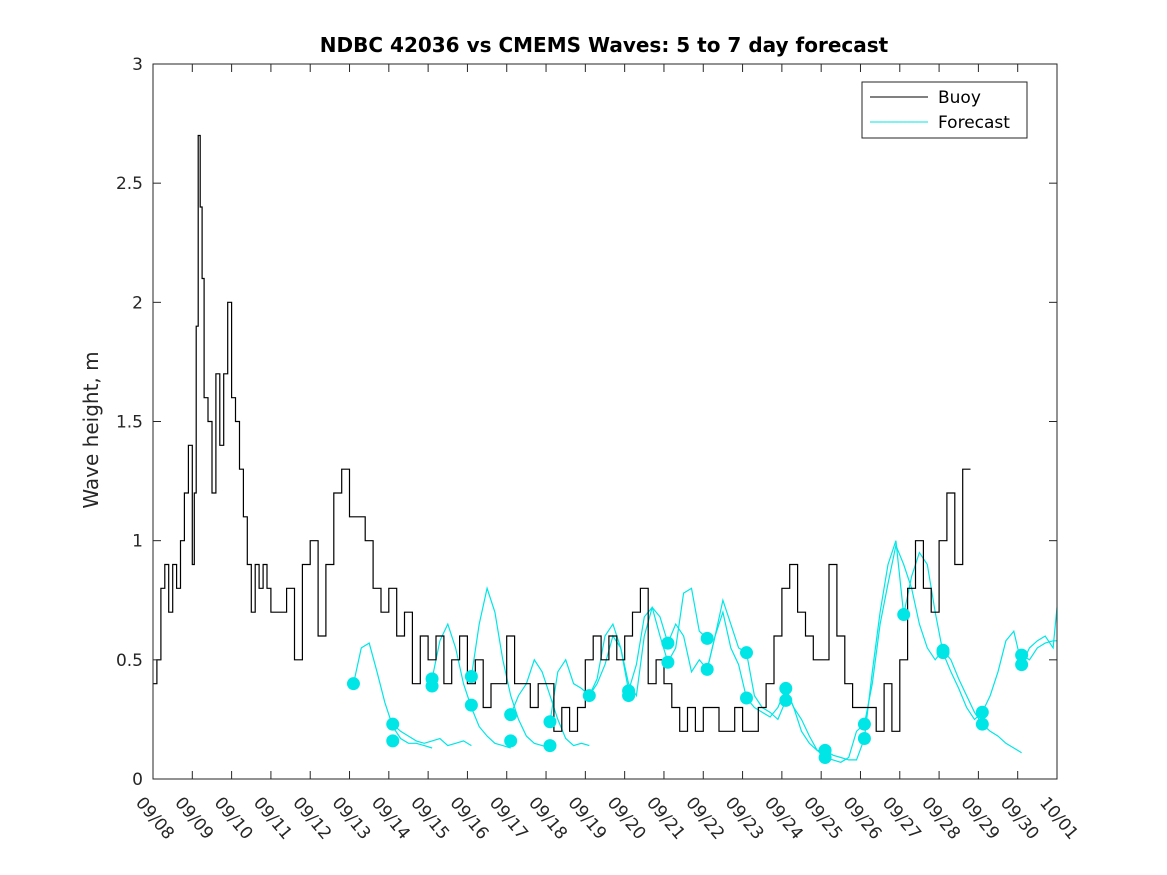 The width and height of the screenshot is (1167, 875). What do you see at coordinates (429, 818) in the screenshot?
I see `x-tick-label: 09/15` at bounding box center [429, 818].